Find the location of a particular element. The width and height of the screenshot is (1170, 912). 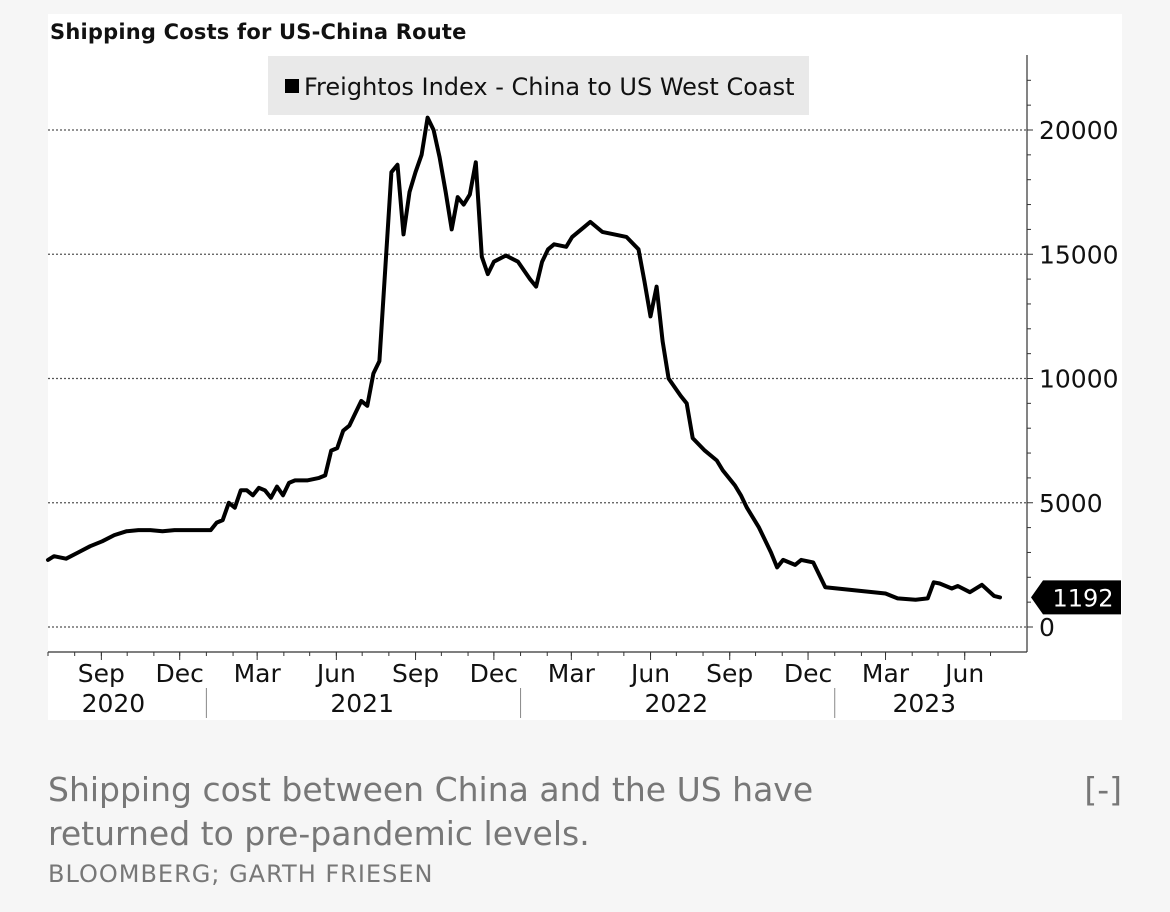

last-value-marker is located at coordinates (1076, 597).